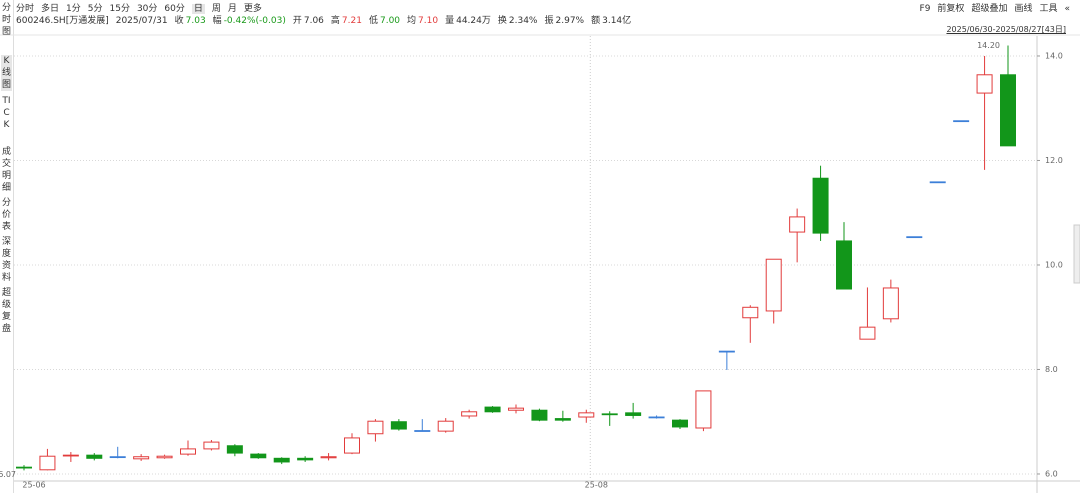 Image resolution: width=1080 pixels, height=493 pixels. What do you see at coordinates (473, 21) in the screenshot?
I see `quote-value: 44.24万` at bounding box center [473, 21].